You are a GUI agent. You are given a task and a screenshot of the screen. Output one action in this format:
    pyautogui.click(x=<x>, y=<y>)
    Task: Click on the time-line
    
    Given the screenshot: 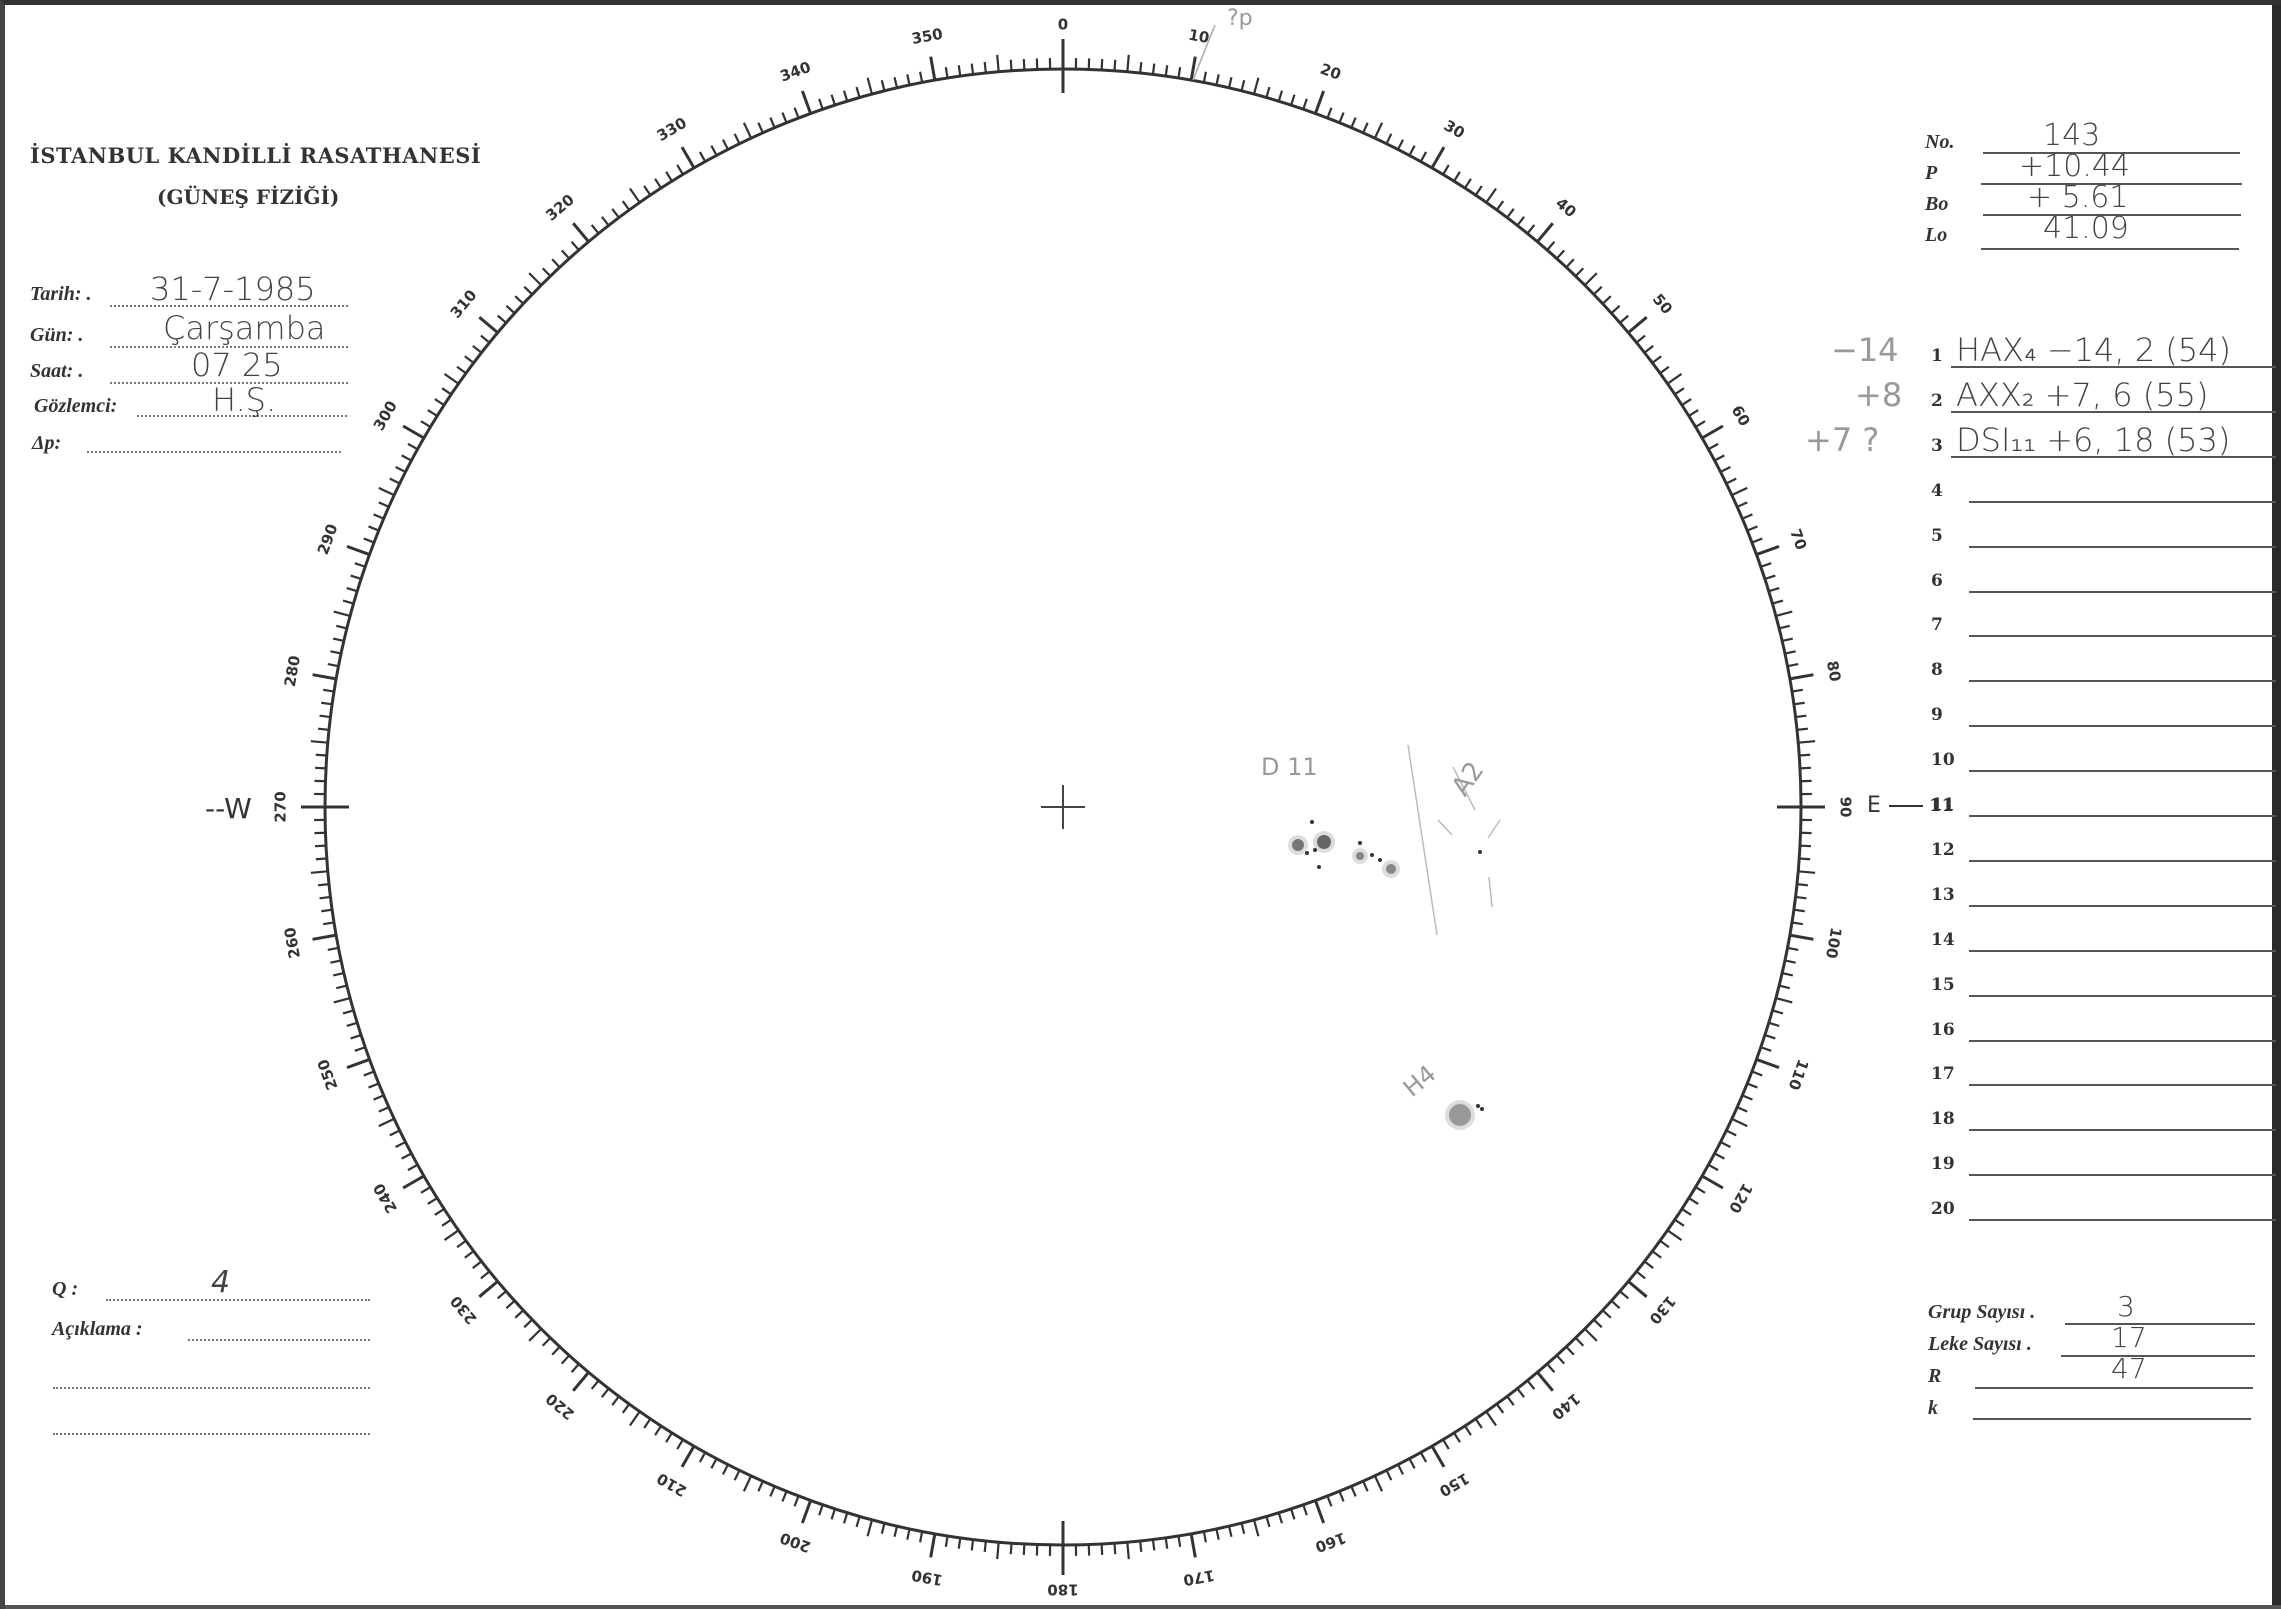 What is the action you would take?
    pyautogui.click(x=229, y=383)
    